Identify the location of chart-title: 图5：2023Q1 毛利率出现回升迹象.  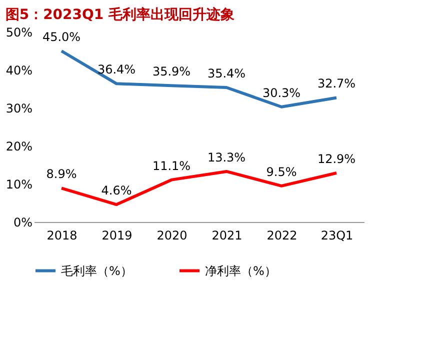
(120, 14).